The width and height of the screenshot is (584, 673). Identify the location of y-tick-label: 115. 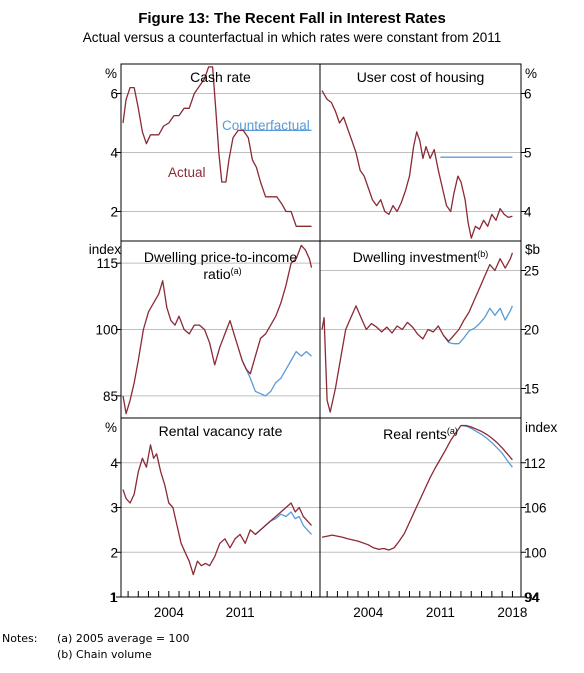
(107, 263).